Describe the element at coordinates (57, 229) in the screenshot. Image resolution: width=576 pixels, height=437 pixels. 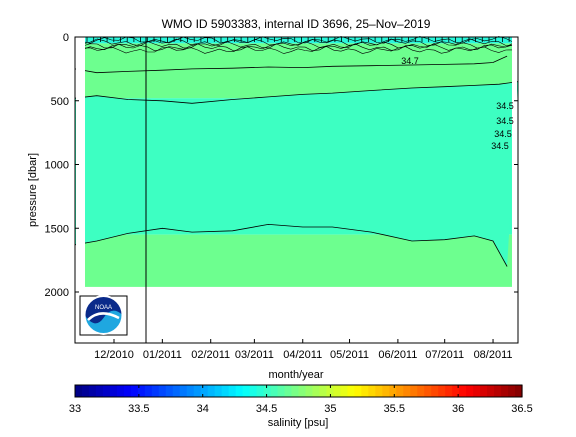
I see `y-tick-label: 1500` at that location.